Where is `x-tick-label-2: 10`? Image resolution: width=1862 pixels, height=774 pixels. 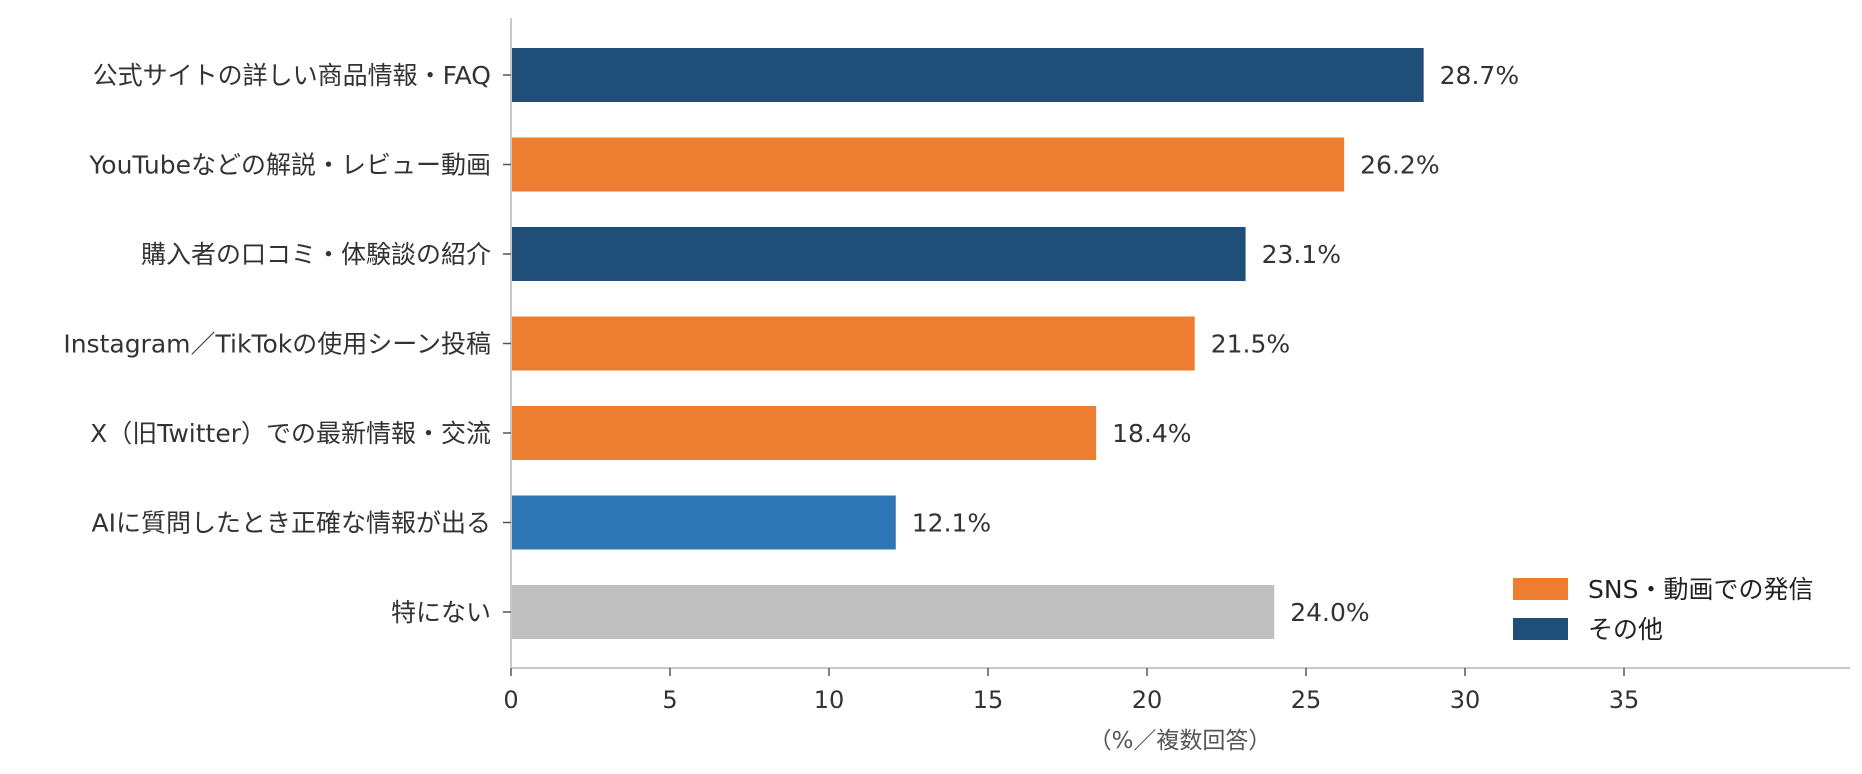
x-tick-label-2: 10 is located at coordinates (829, 700).